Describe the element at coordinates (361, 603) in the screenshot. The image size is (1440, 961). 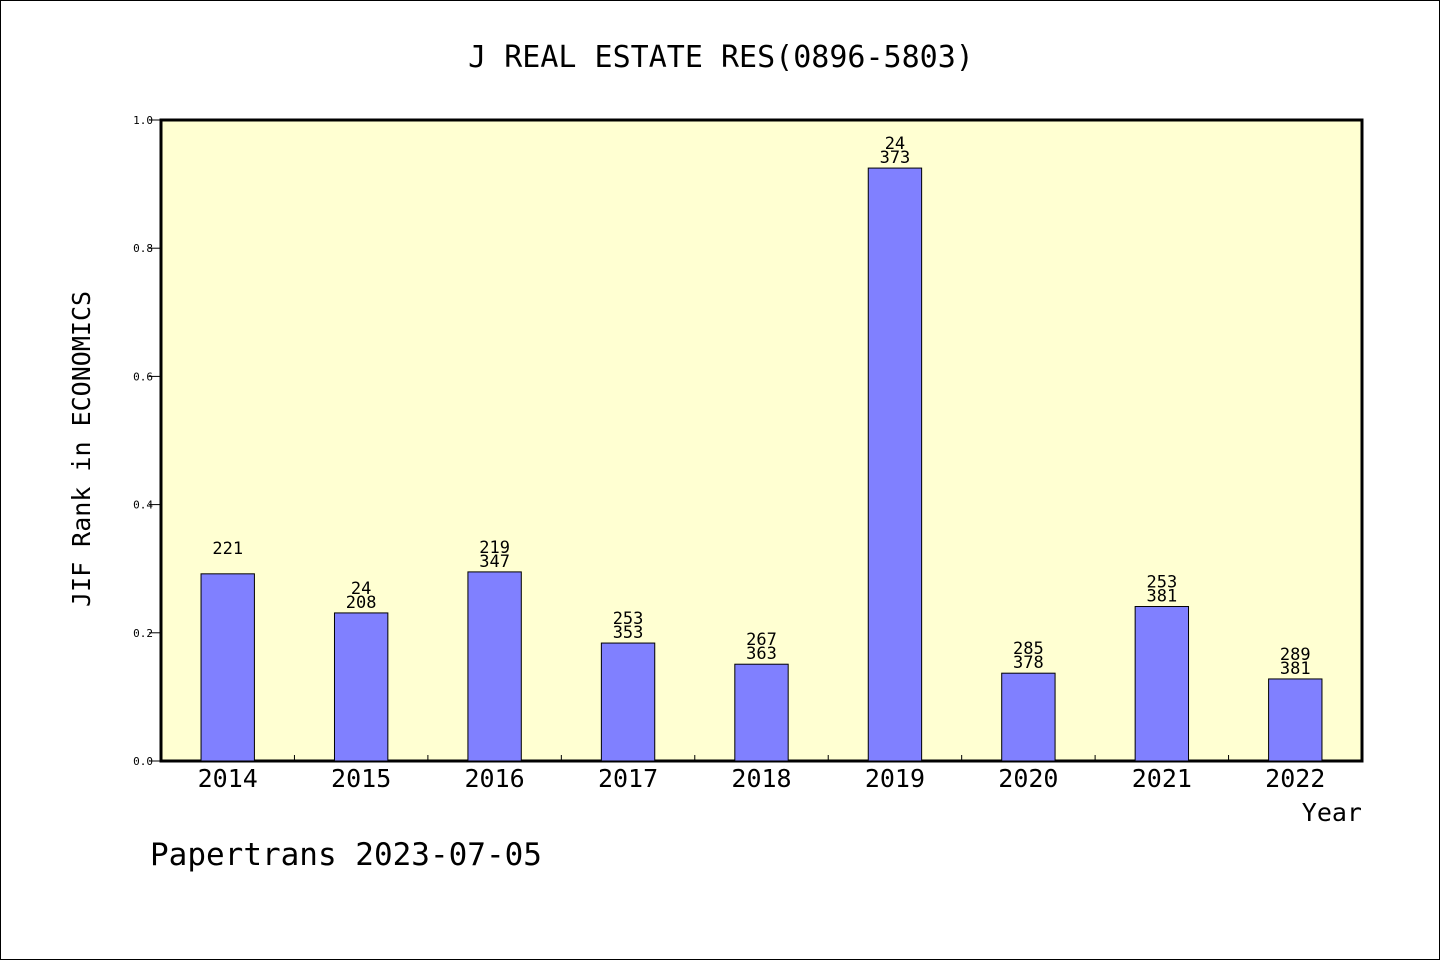
I see `bar-label-2015-2: 208` at that location.